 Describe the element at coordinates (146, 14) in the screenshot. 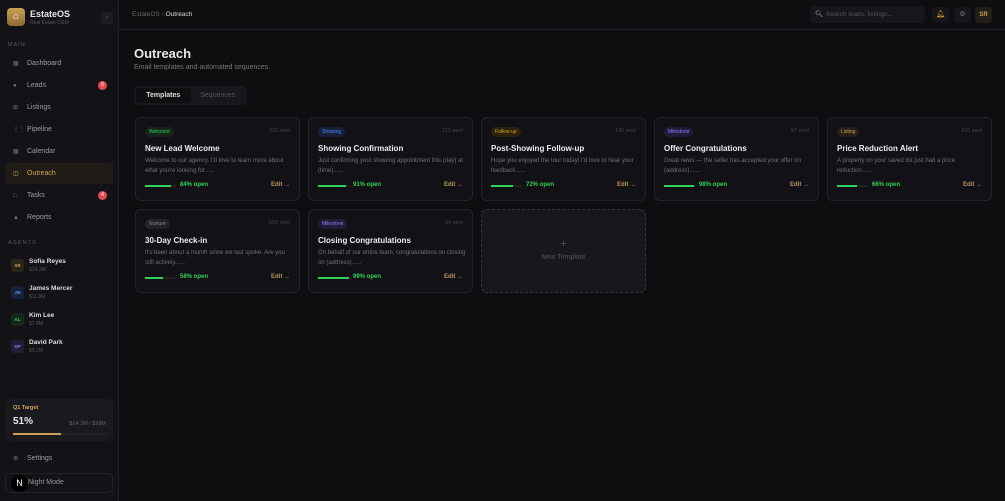

I see `breadcrumb-root: EstateOS` at that location.